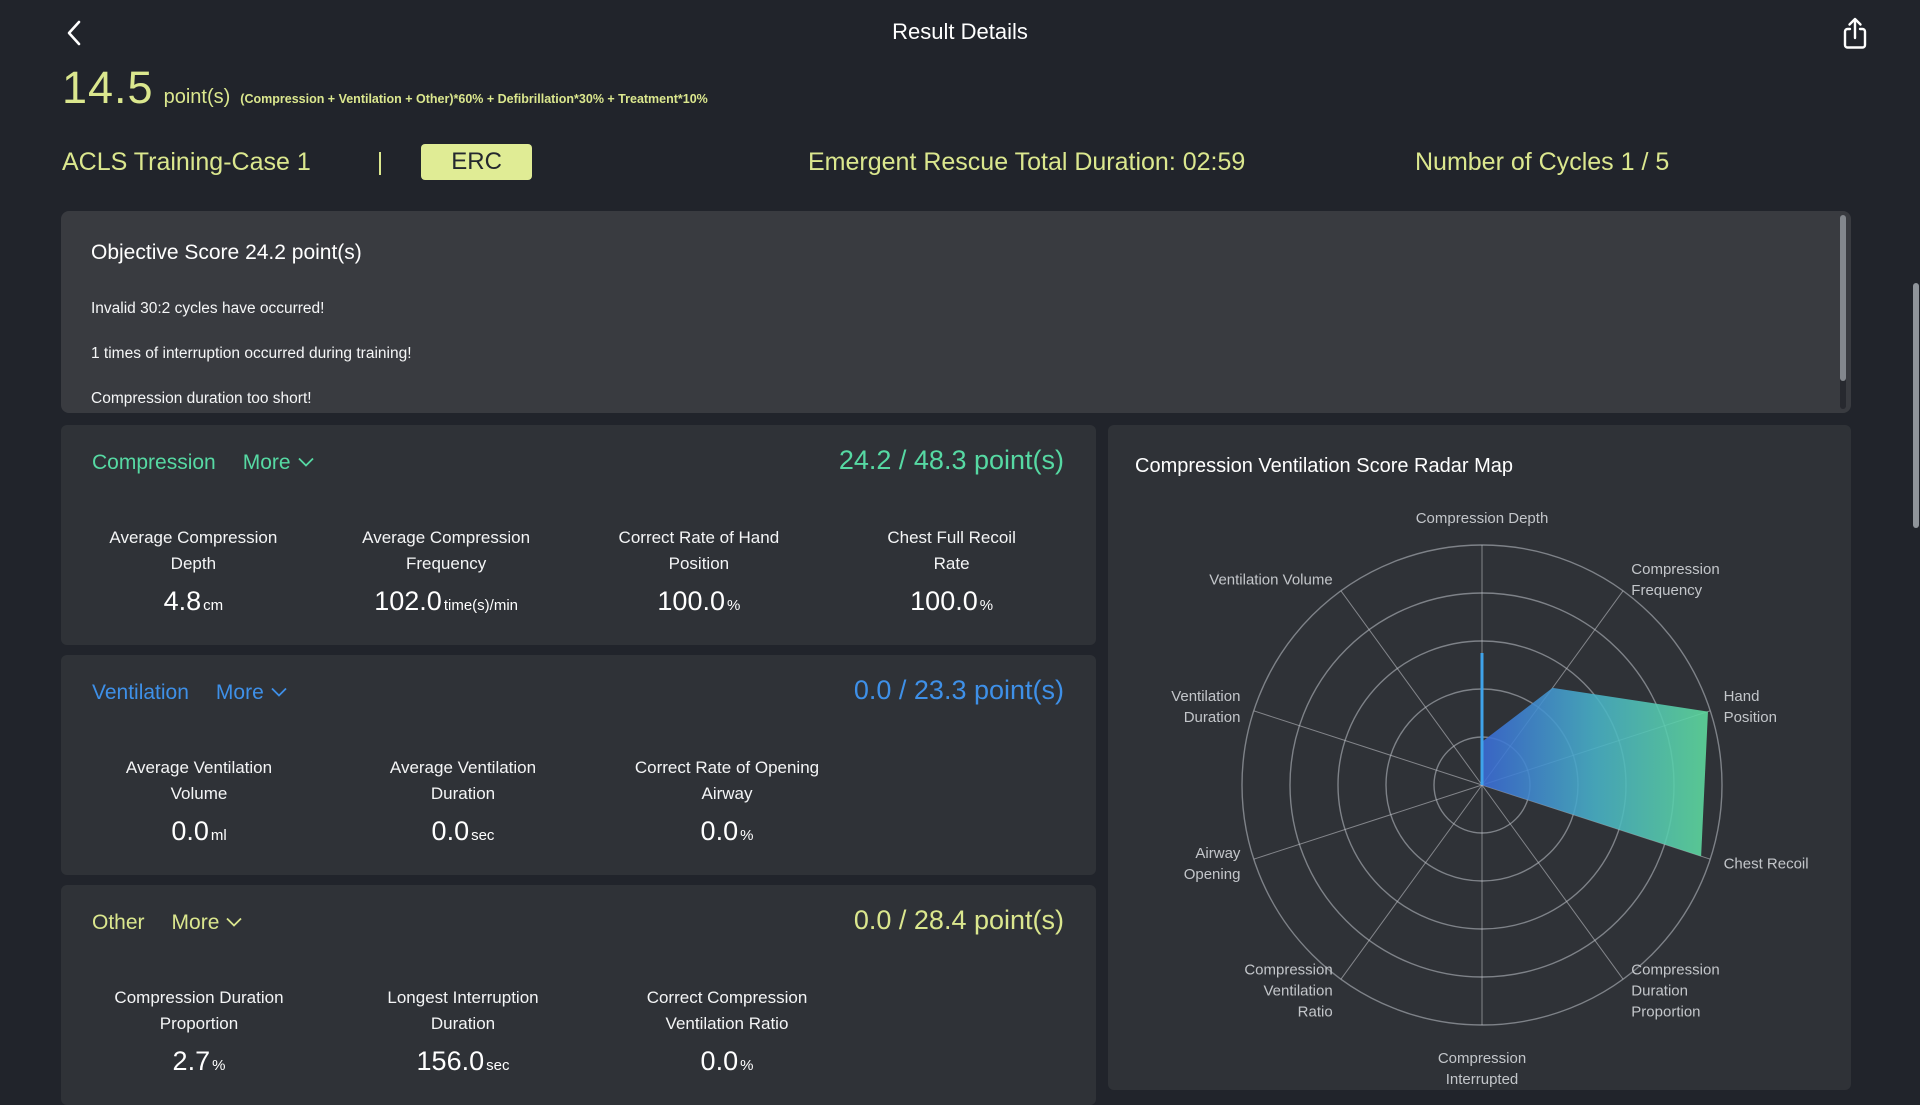  I want to click on radar-axis-label-airway-opening: Airway Opening, so click(1212, 864).